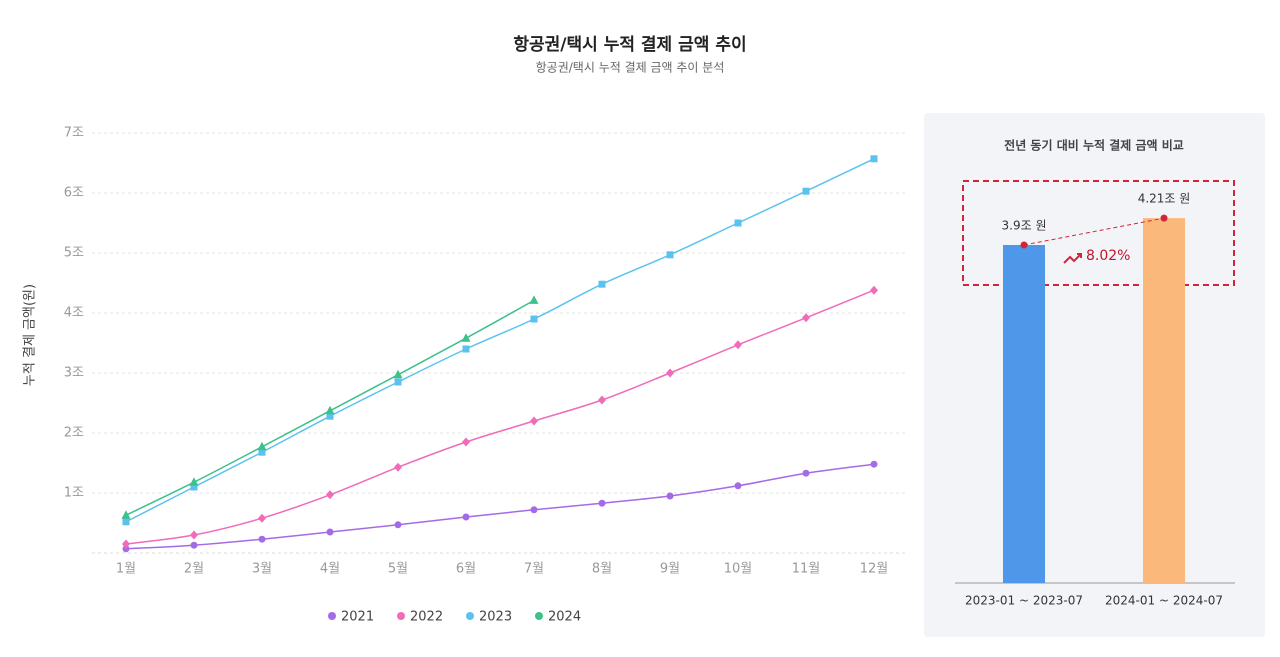  What do you see at coordinates (670, 569) in the screenshot?
I see `x-tick-label: 9월` at bounding box center [670, 569].